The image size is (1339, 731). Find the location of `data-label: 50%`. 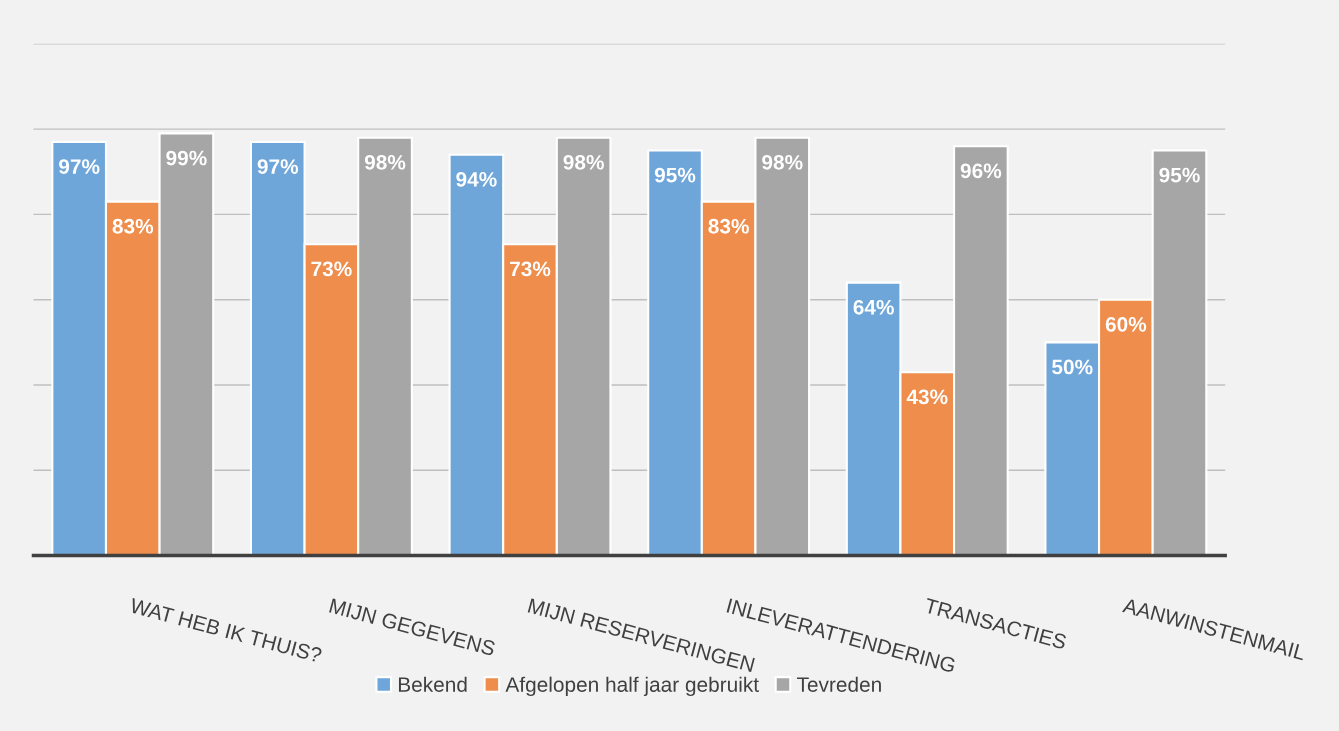

data-label: 50% is located at coordinates (1072, 367).